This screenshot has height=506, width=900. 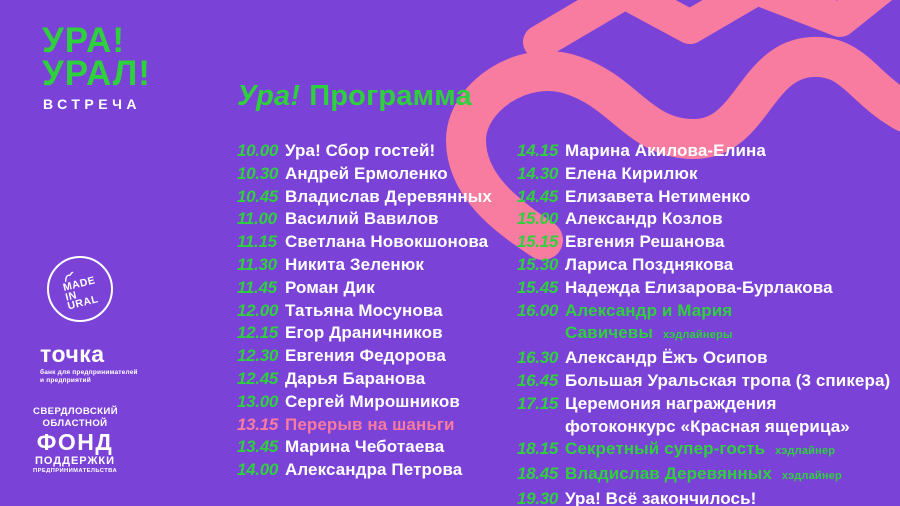 I want to click on event-logo-subtitle: ВСТРЕЧА, so click(x=92, y=104).